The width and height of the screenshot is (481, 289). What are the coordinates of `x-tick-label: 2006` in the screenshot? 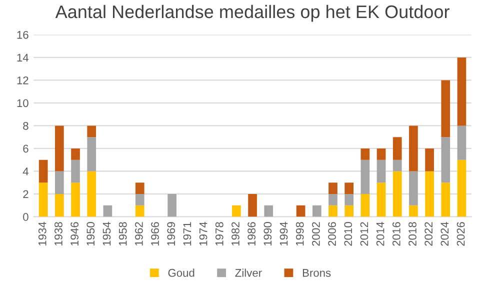 It's located at (332, 234).